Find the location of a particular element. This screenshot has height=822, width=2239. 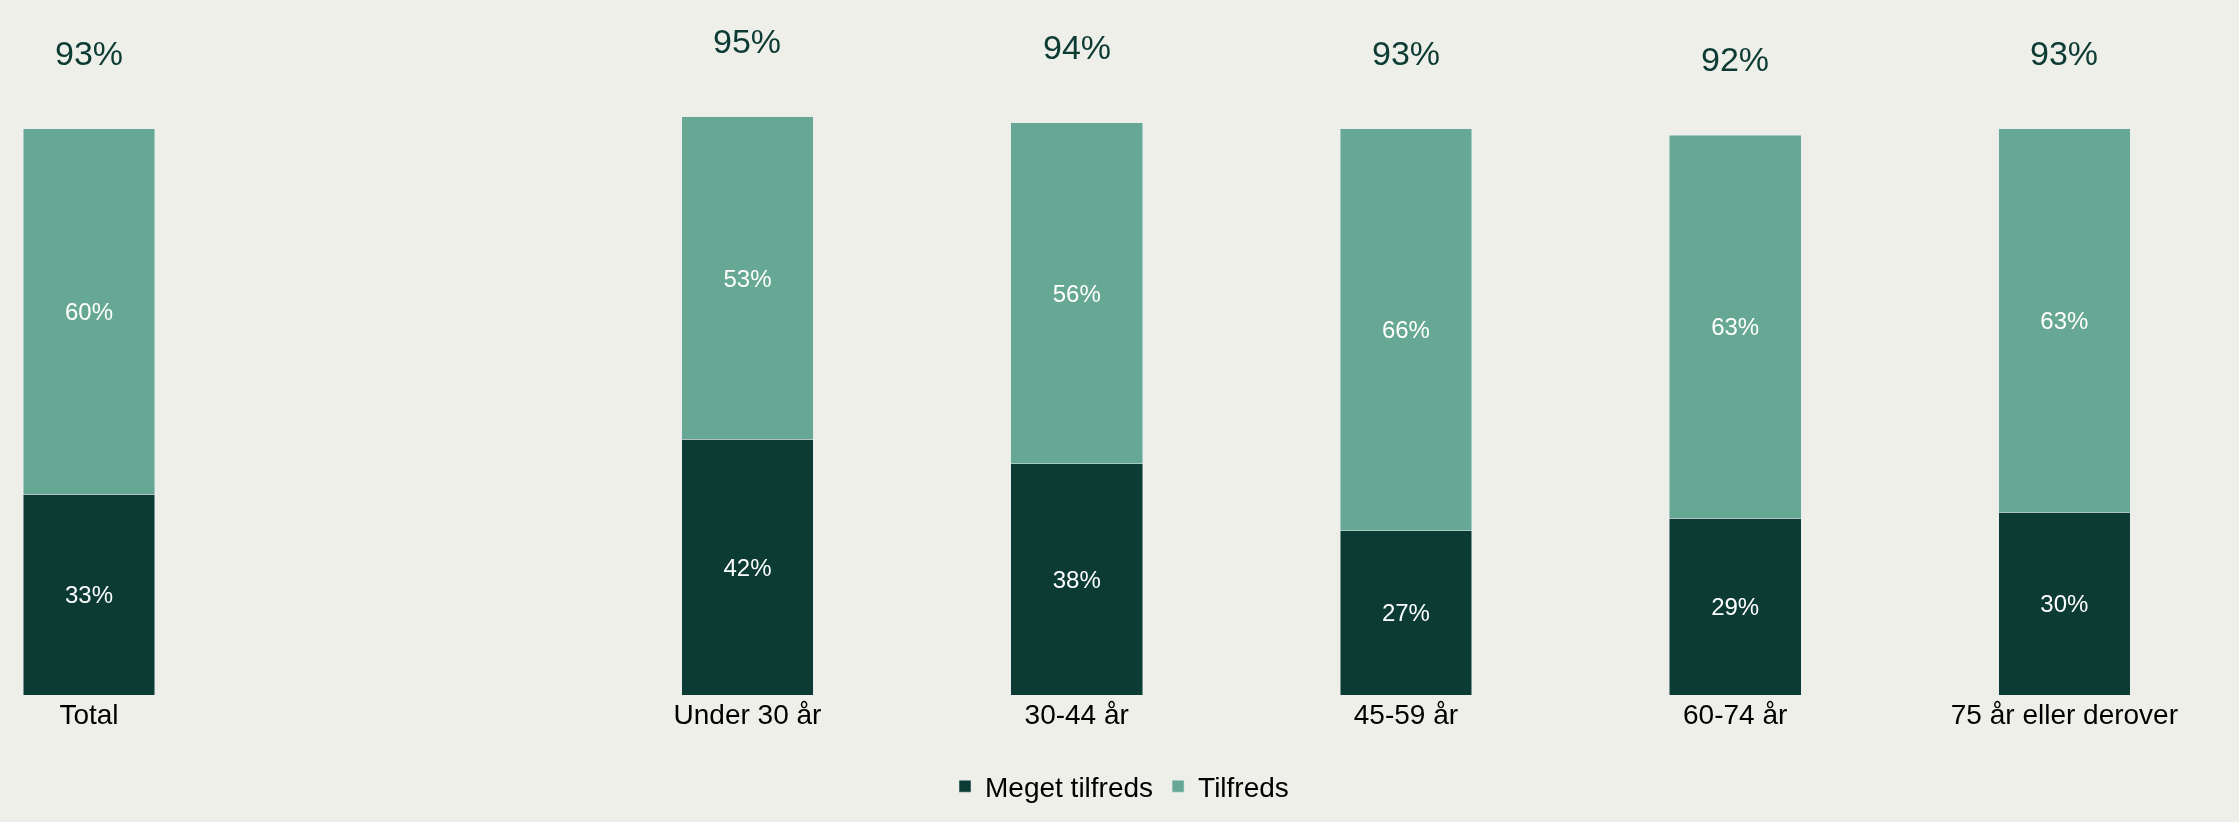

legend-label: Tilfreds is located at coordinates (1243, 788).